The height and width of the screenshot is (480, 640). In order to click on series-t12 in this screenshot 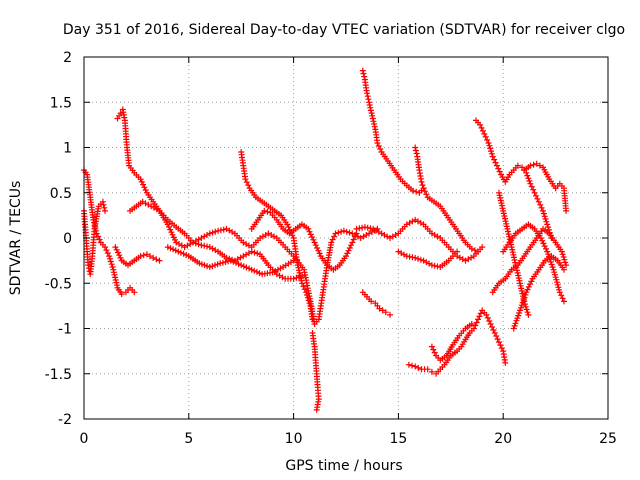, I will do `click(376, 303)`.